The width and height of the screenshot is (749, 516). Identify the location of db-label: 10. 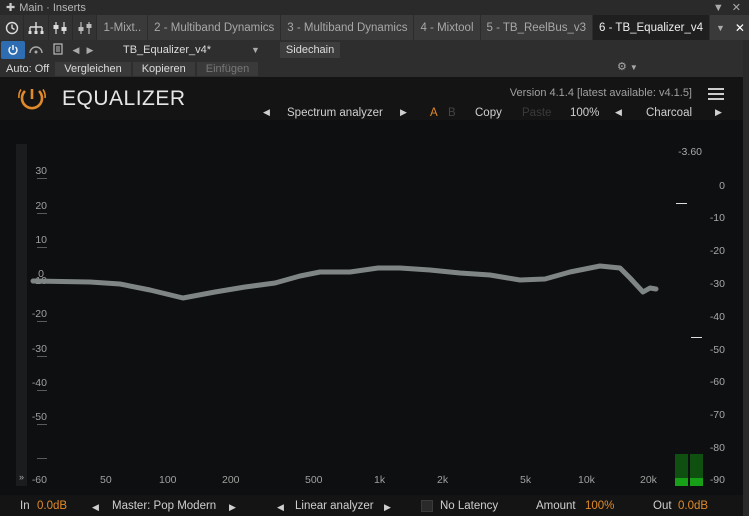
(41, 240).